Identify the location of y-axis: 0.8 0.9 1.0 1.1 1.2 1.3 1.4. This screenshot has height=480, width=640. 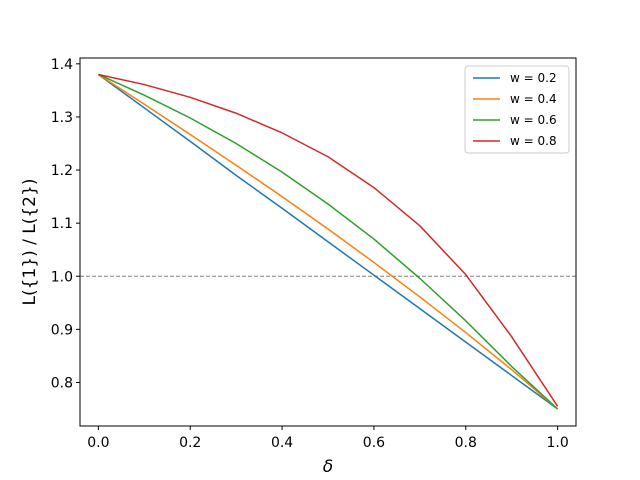
(65, 224).